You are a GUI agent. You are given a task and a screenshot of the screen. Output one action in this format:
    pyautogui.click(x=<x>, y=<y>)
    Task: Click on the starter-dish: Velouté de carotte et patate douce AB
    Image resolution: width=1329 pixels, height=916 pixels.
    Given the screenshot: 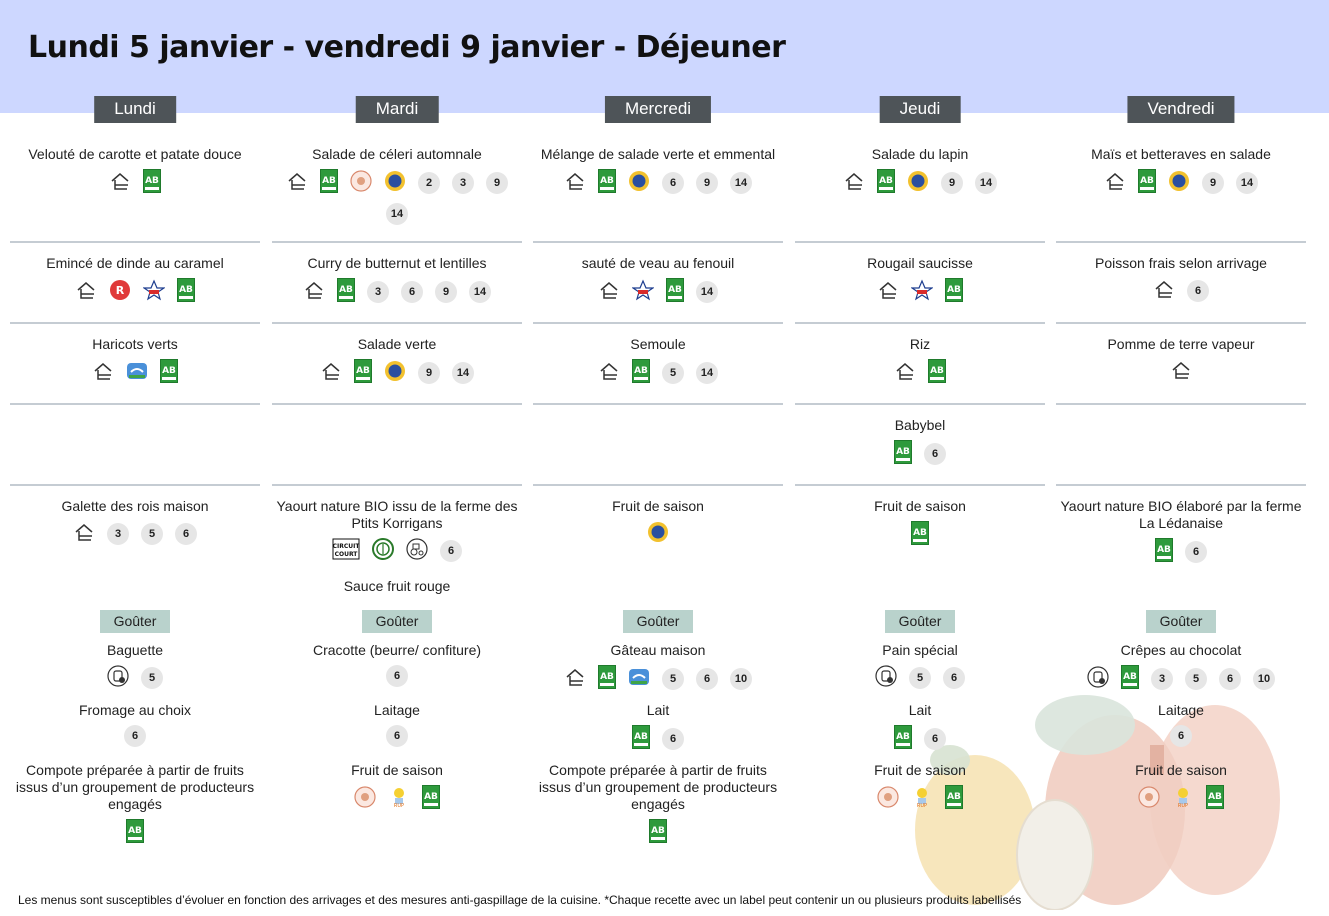 What is the action you would take?
    pyautogui.click(x=135, y=171)
    